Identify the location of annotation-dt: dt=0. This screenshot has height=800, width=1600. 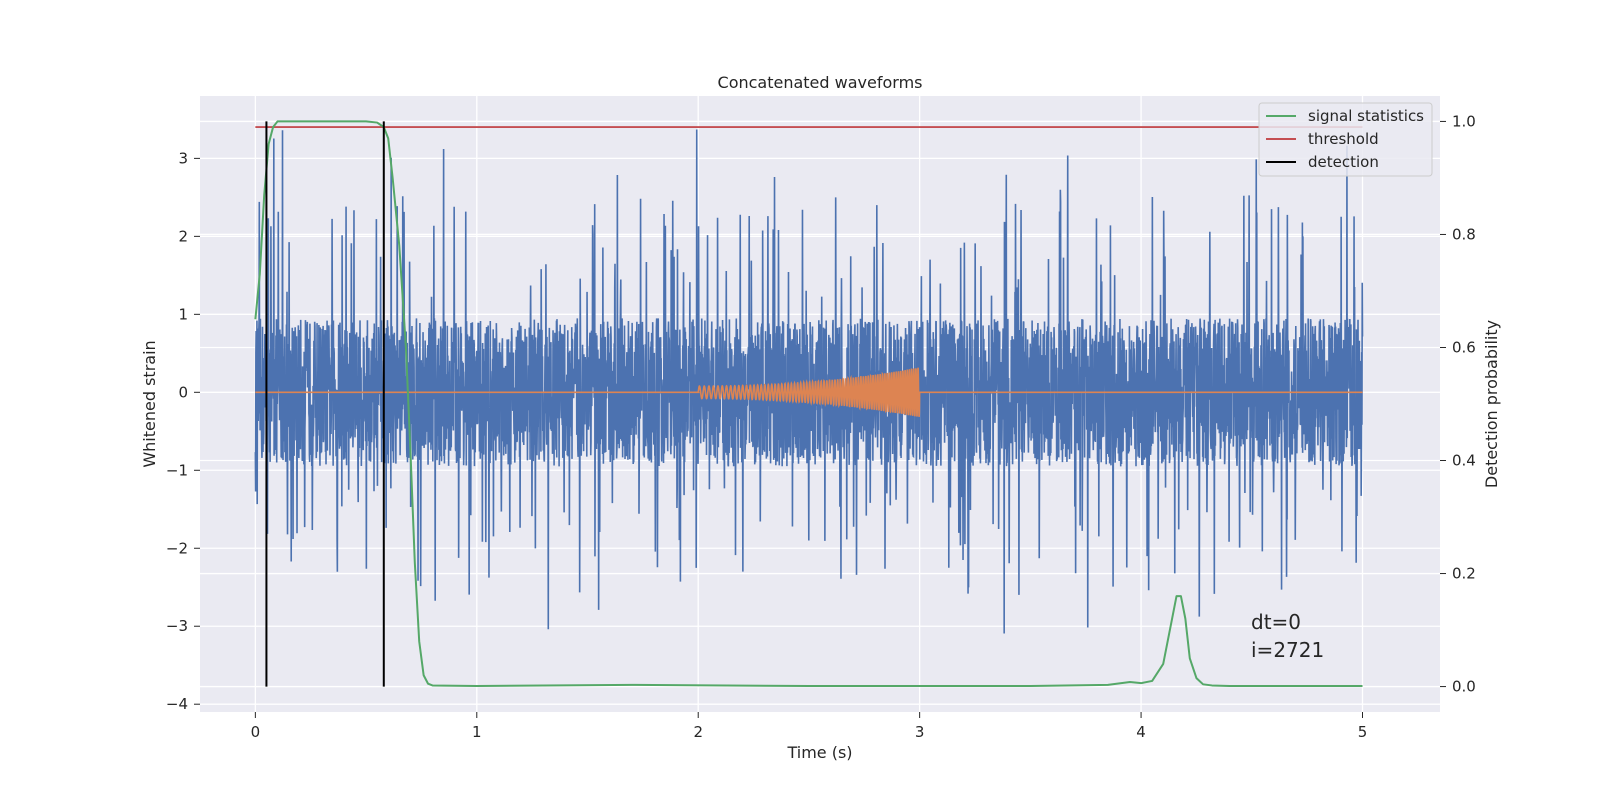
(1276, 622).